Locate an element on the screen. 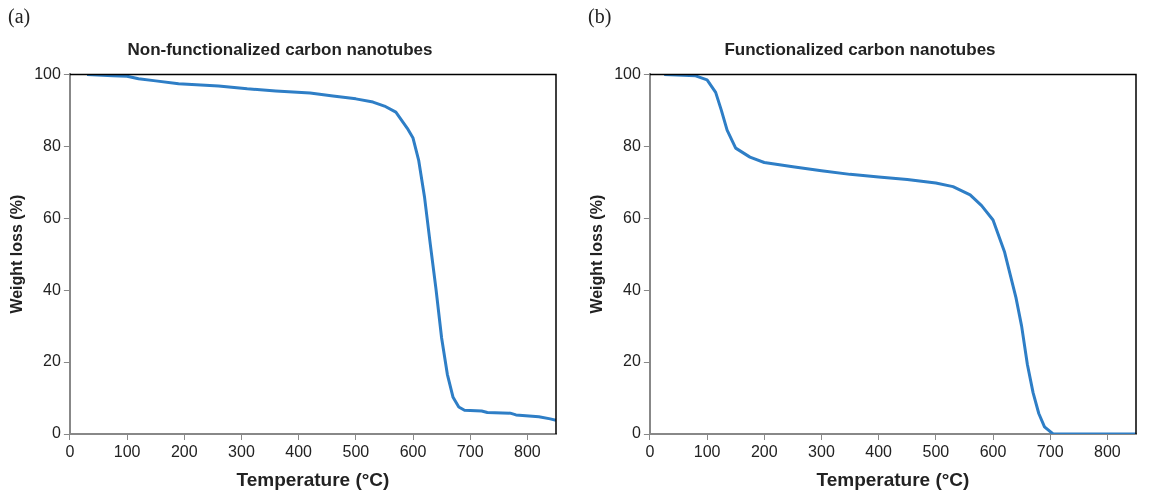 The image size is (1162, 502). chart-title: Functionalized carbon nanotubes is located at coordinates (860, 49).